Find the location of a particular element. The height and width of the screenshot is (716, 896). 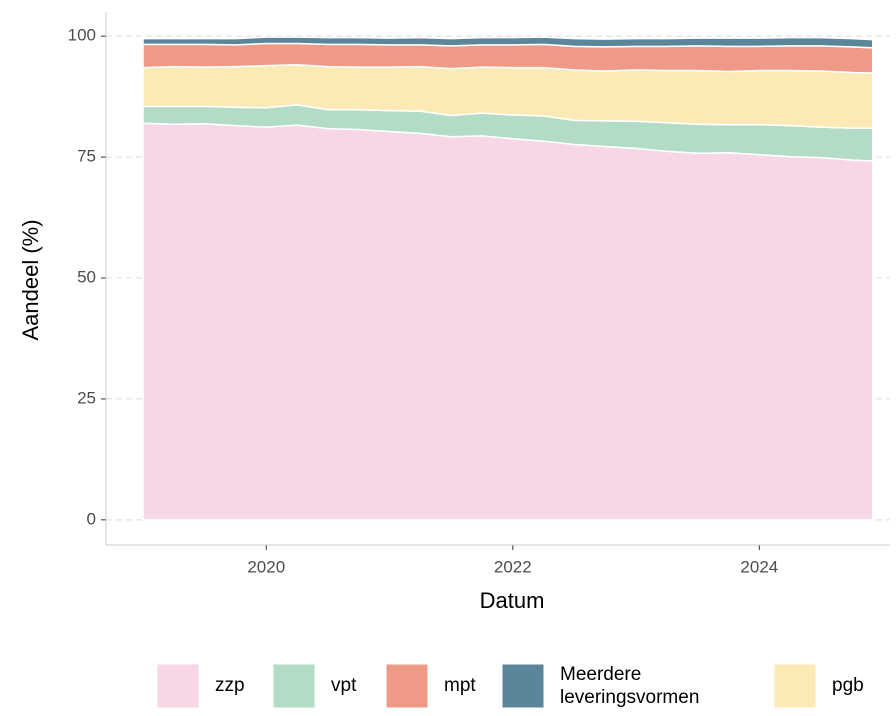

x-tick-label: 2020 is located at coordinates (266, 566).